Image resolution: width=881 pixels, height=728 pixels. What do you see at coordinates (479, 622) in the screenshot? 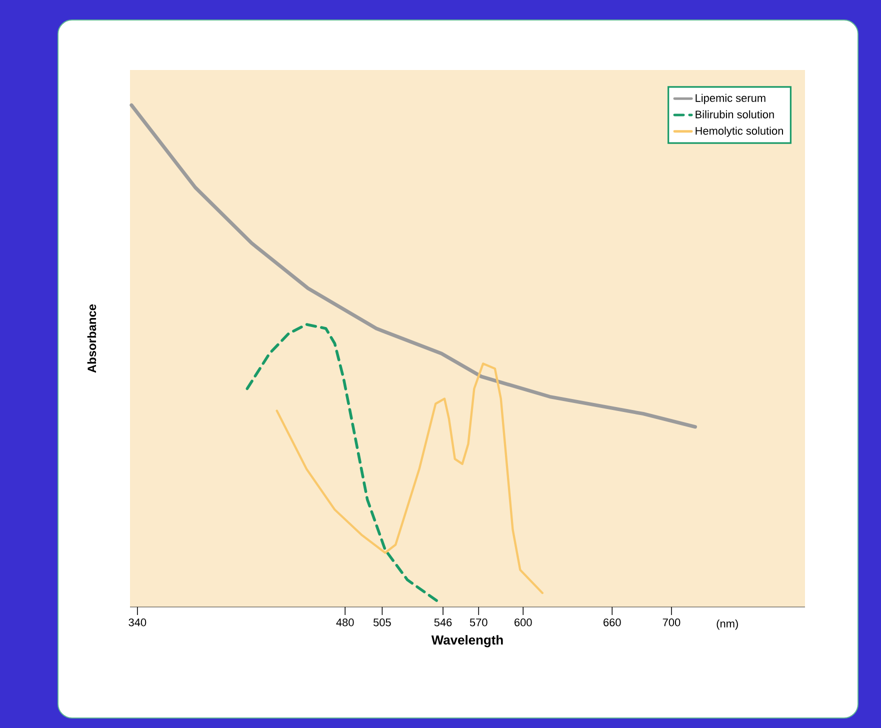
I see `x-tick-label: 570` at bounding box center [479, 622].